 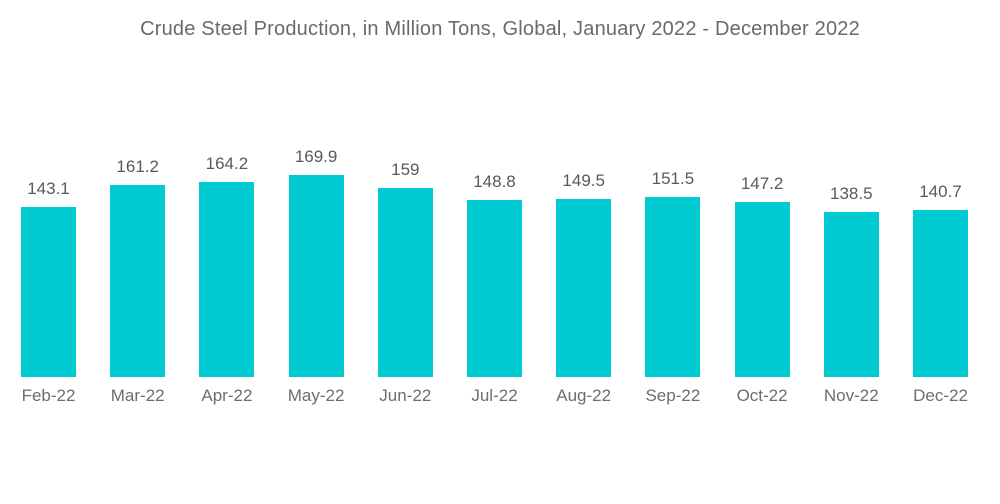 I want to click on bar-value-label: 149.5, so click(x=583, y=181).